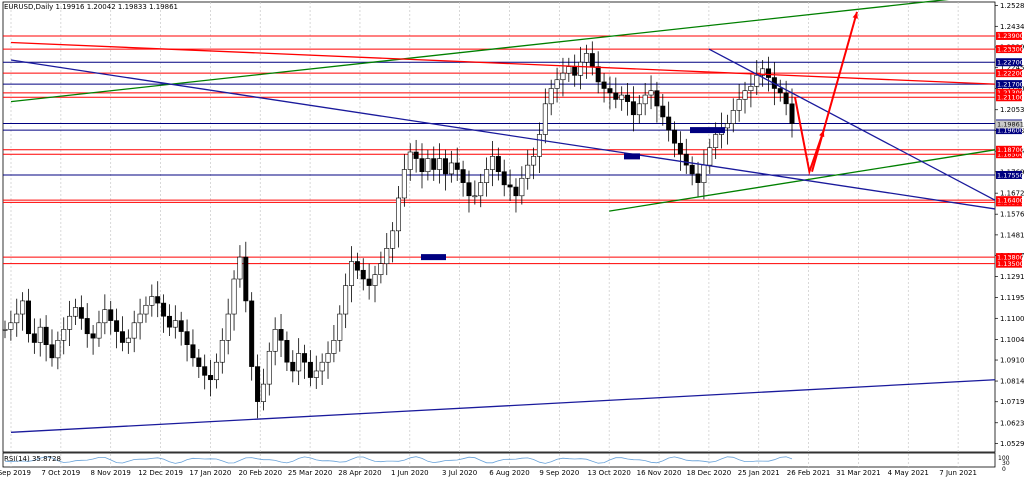 Image resolution: width=1024 pixels, height=478 pixels. I want to click on x-tick-label: 12 Dec 2019, so click(160, 473).